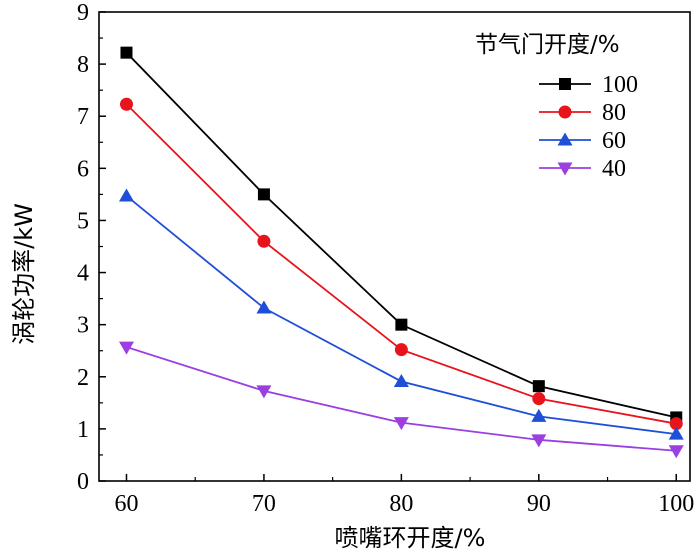  Describe the element at coordinates (24, 274) in the screenshot. I see `y-axis-title: 涡轮功率/kW` at that location.